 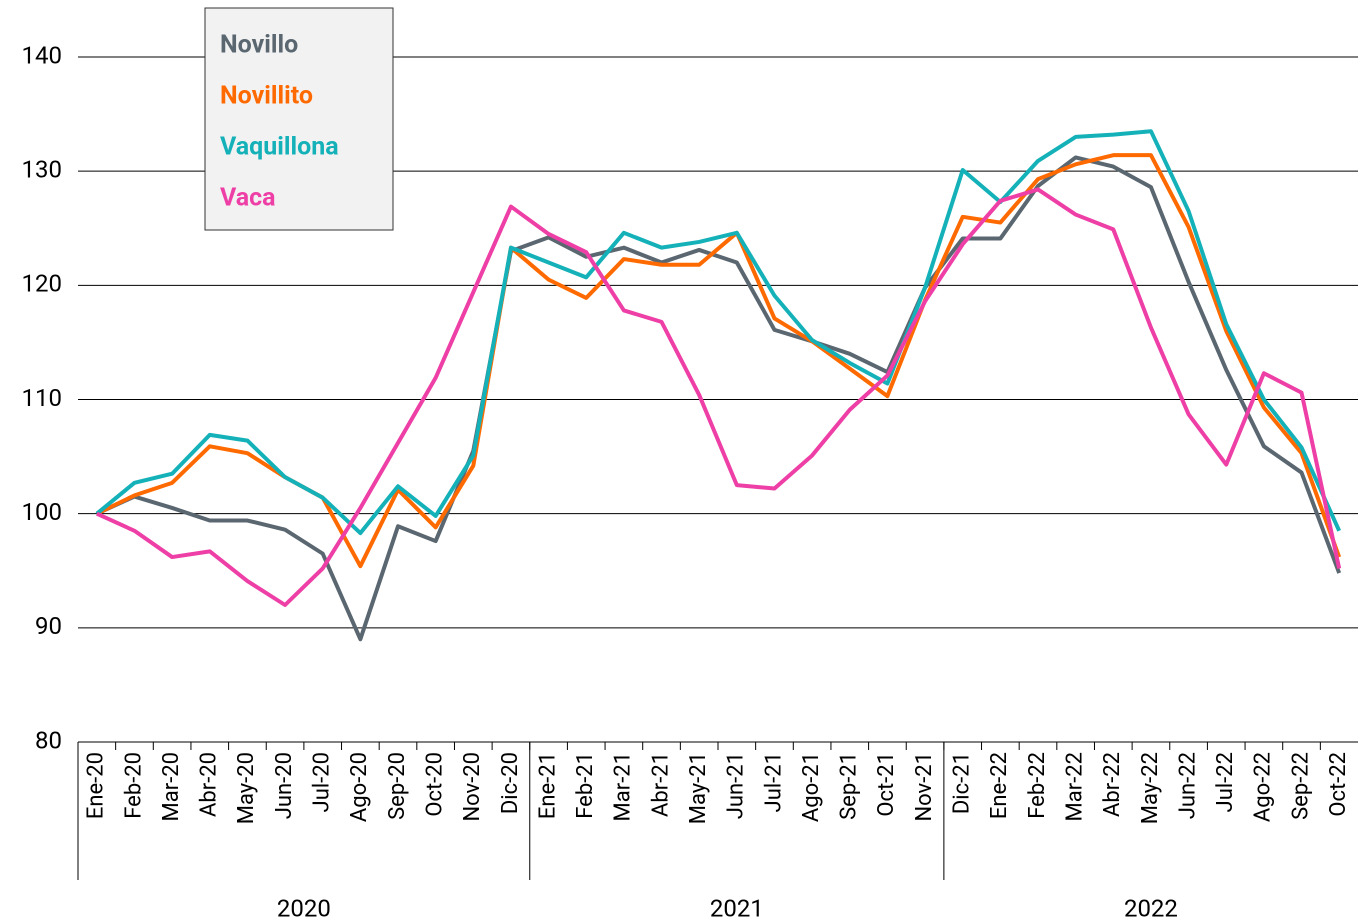 I want to click on x-tick-label: Sep-20, so click(x=397, y=786).